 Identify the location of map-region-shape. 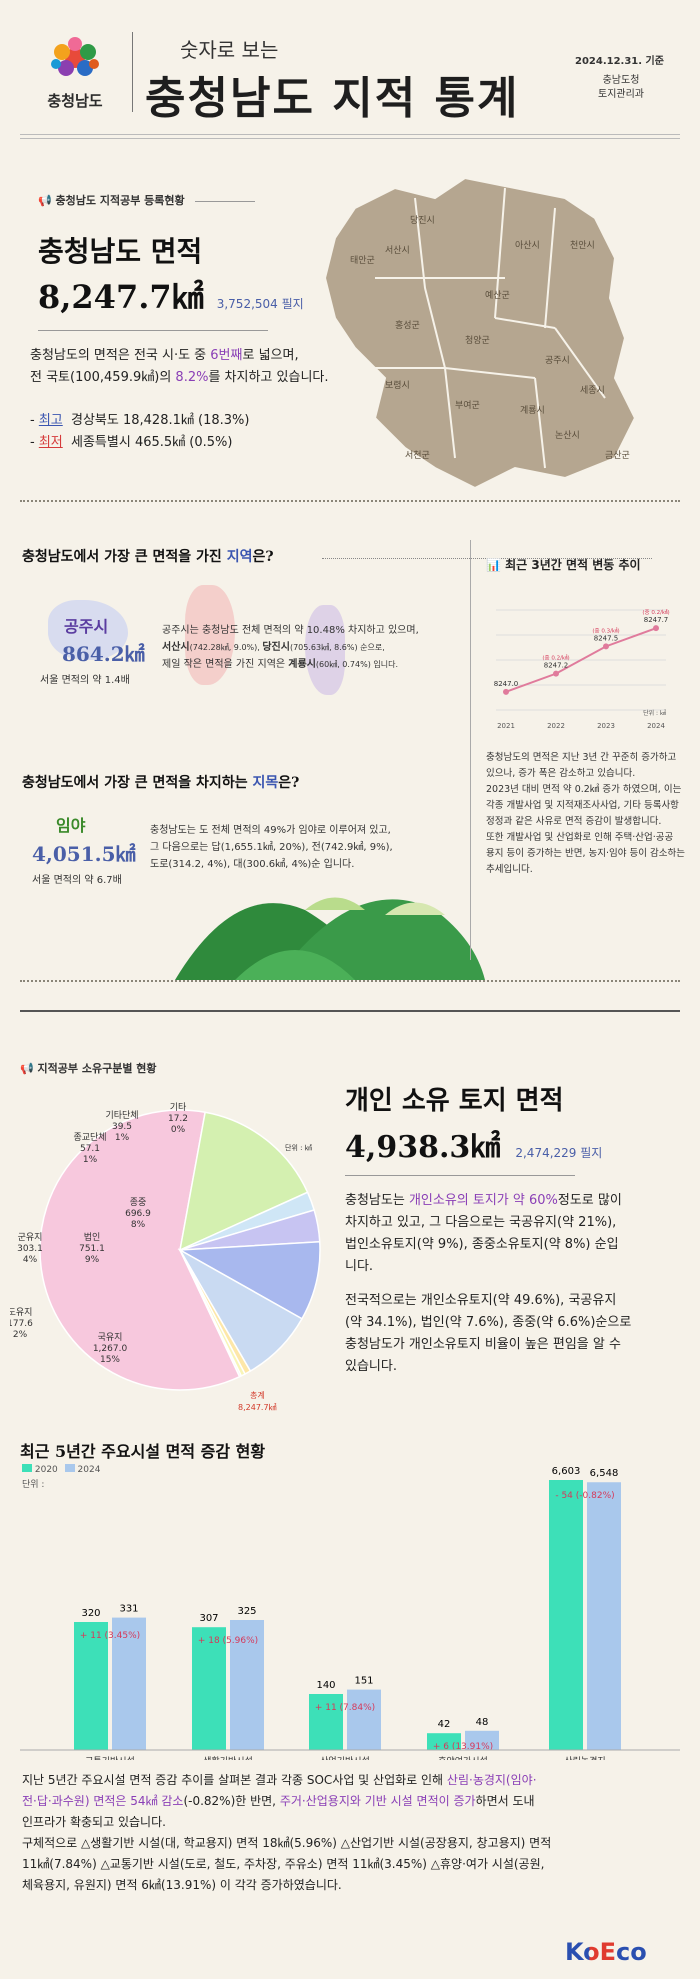
(480, 332).